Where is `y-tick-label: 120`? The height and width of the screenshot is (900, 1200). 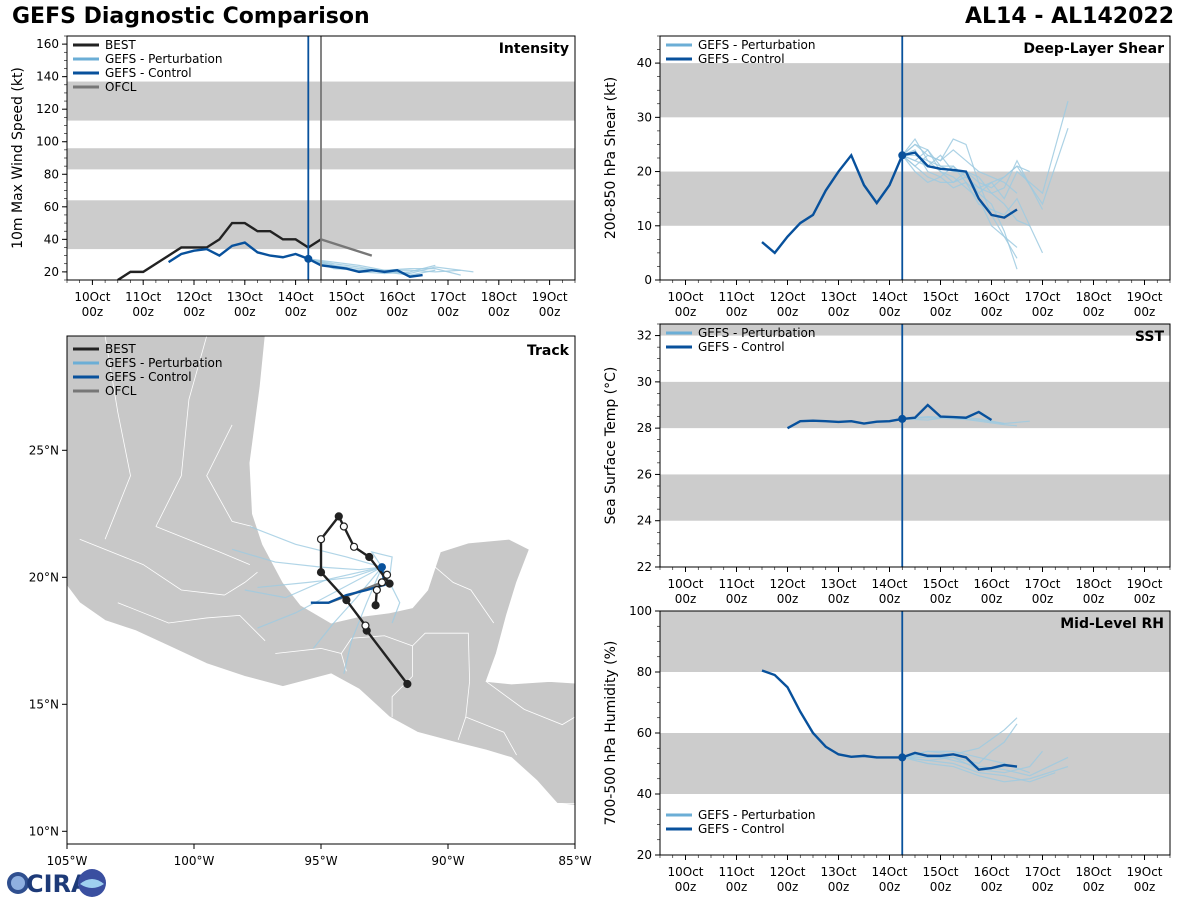
y-tick-label: 120 is located at coordinates (47, 109).